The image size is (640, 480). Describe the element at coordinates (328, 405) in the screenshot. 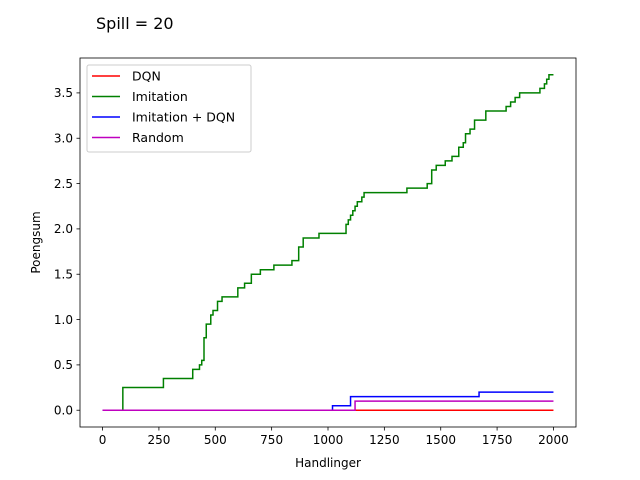

I see `series-line-random` at that location.